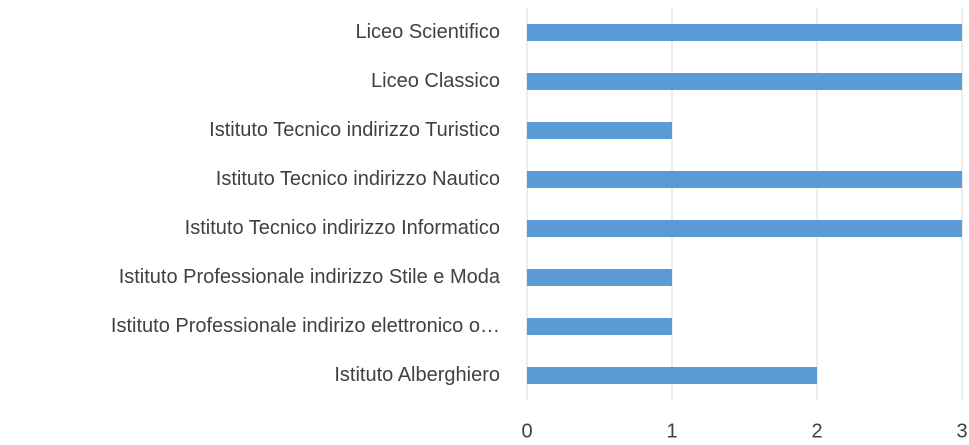 The image size is (969, 445). I want to click on y-tick-label: Istituto Tecnico indirizzo Nautico, so click(358, 179).